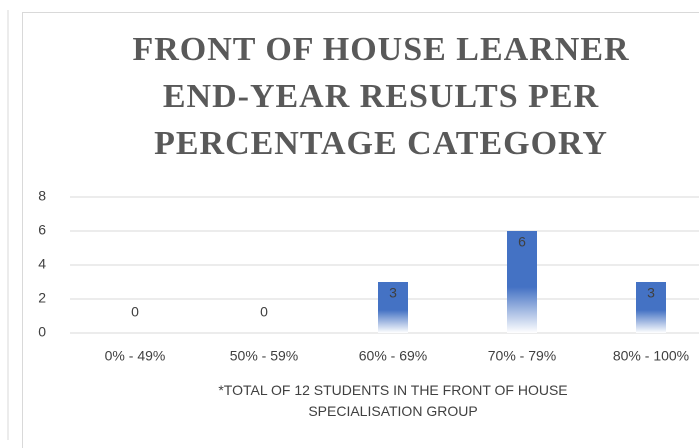  What do you see at coordinates (42, 298) in the screenshot?
I see `y-tick-label: 2` at bounding box center [42, 298].